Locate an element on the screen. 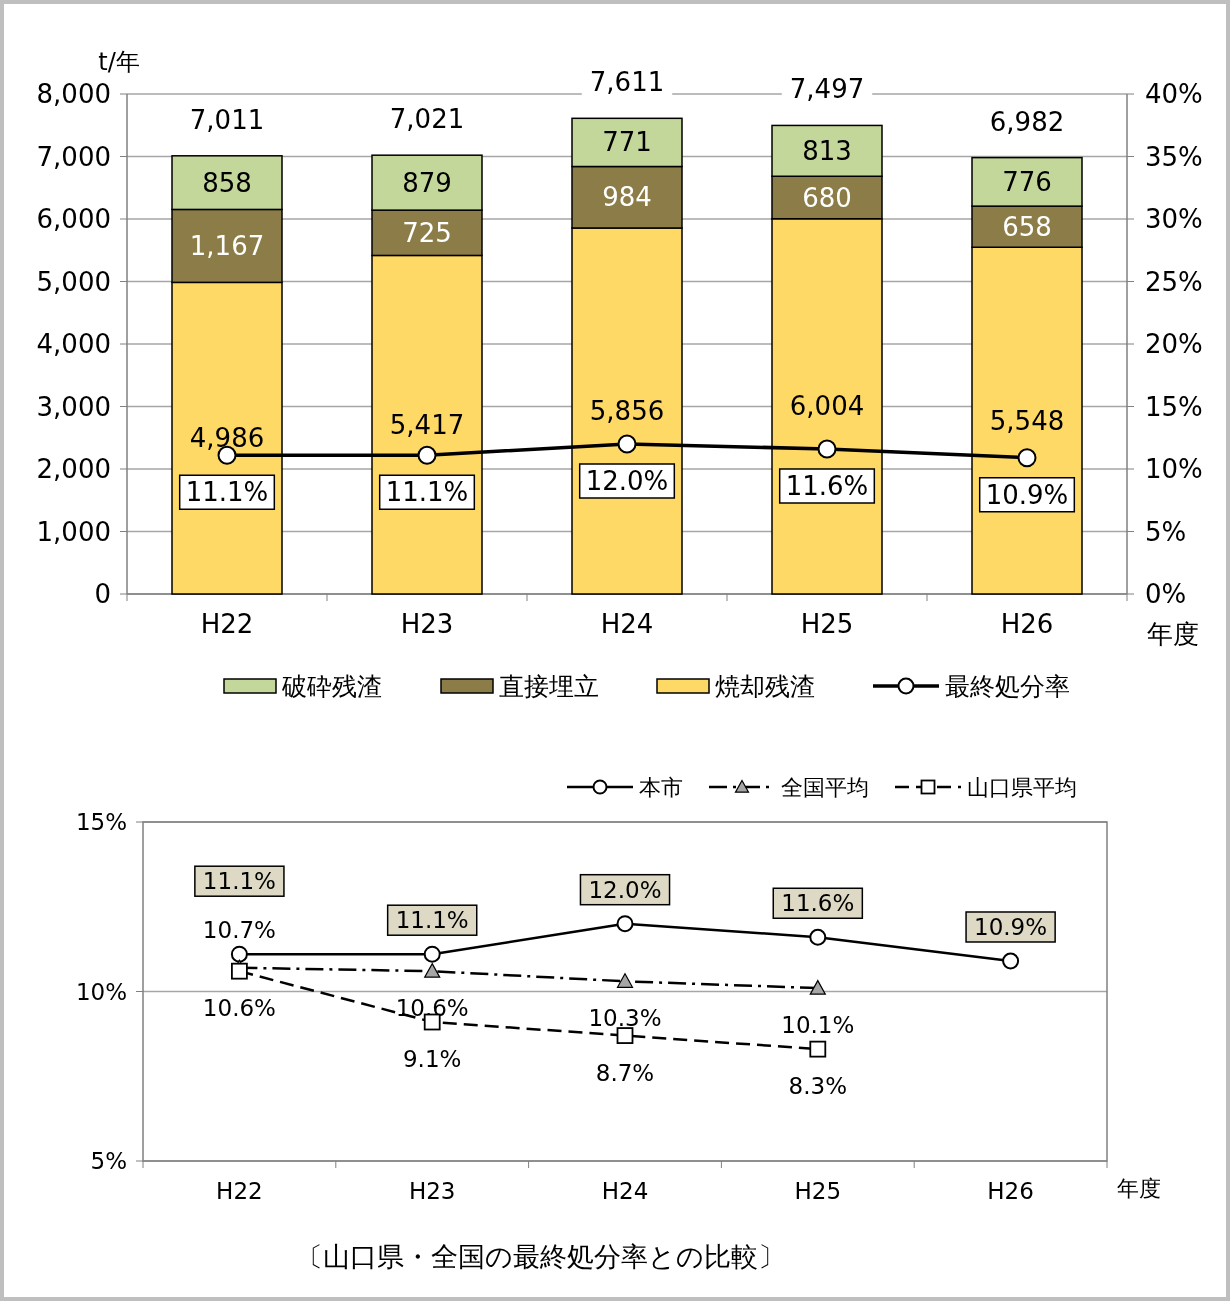 Image resolution: width=1230 pixels, height=1301 pixels. total-label: 6,982 is located at coordinates (1027, 121).